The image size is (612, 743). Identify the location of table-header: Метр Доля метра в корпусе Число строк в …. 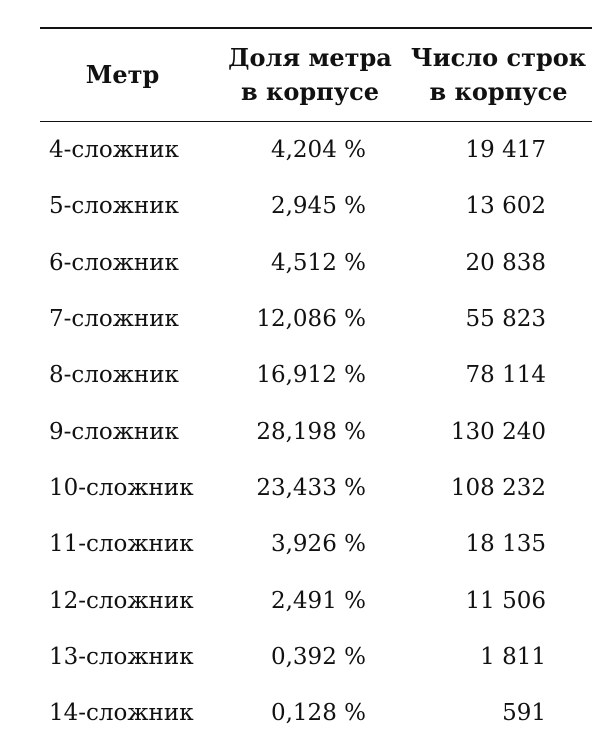
(316, 75).